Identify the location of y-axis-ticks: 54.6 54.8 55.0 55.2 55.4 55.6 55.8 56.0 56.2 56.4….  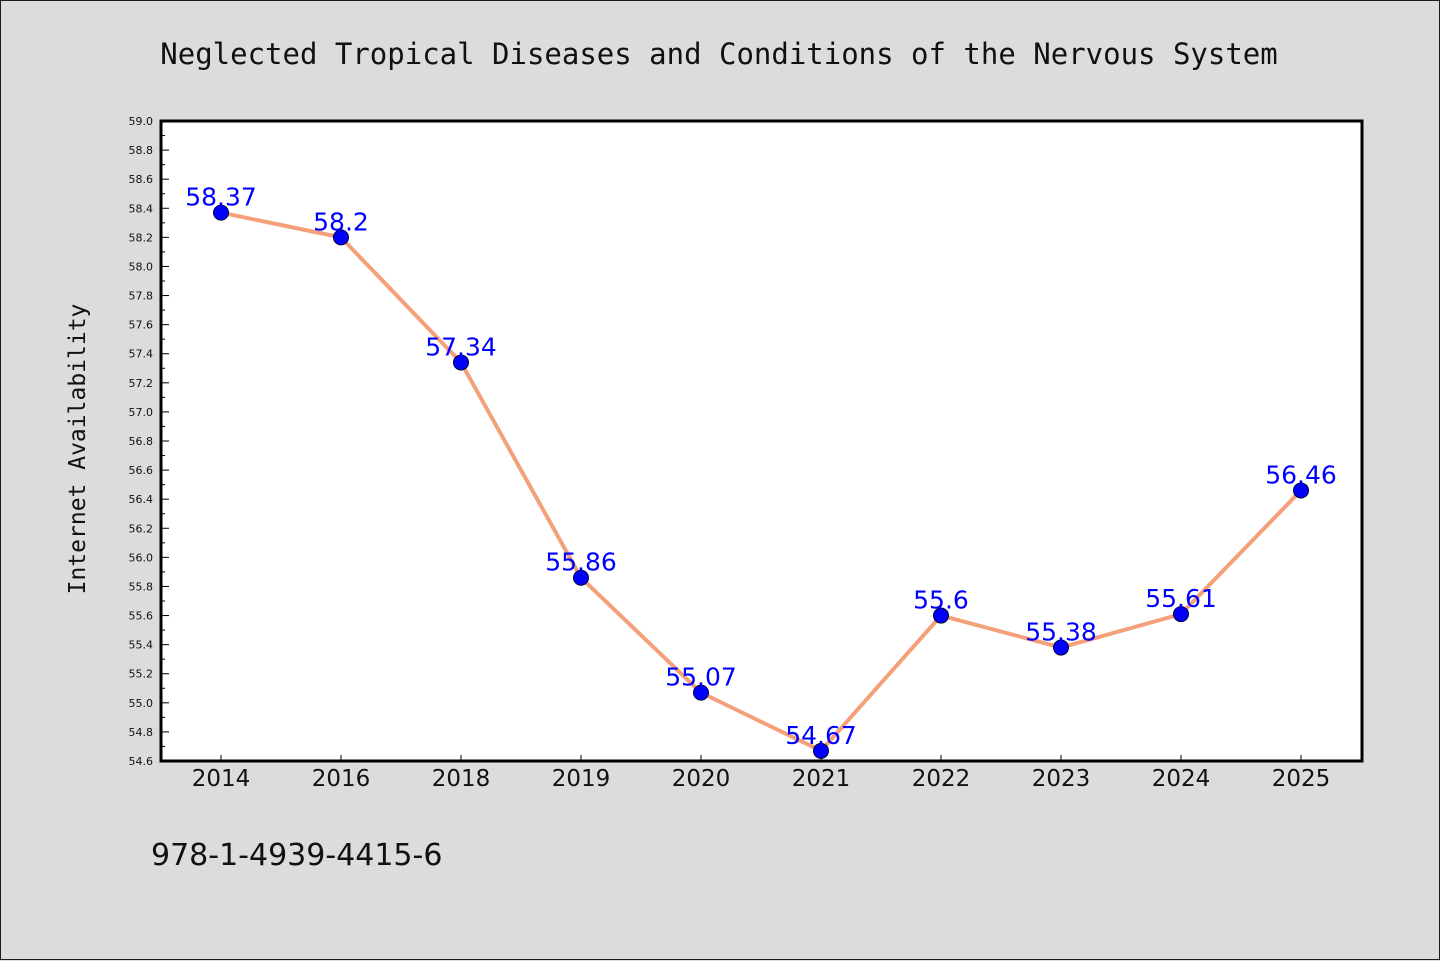
(149, 441).